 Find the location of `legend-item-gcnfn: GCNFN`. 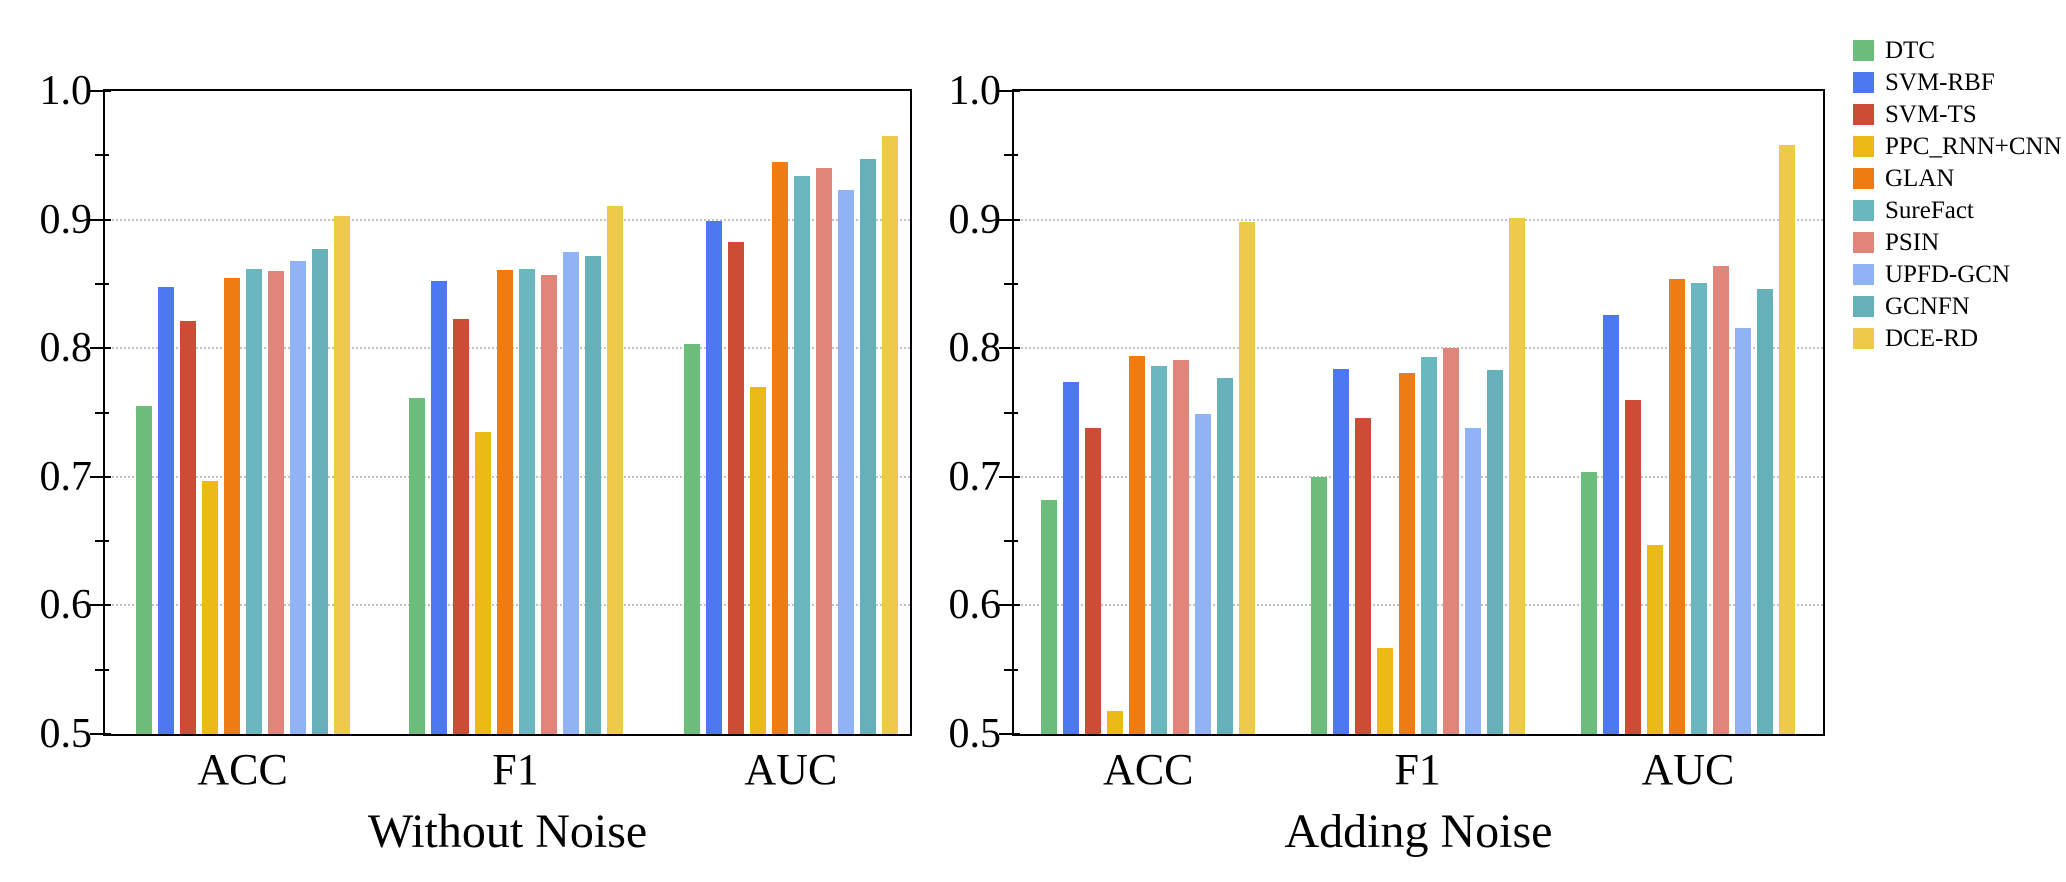

legend-item-gcnfn: GCNFN is located at coordinates (1957, 306).